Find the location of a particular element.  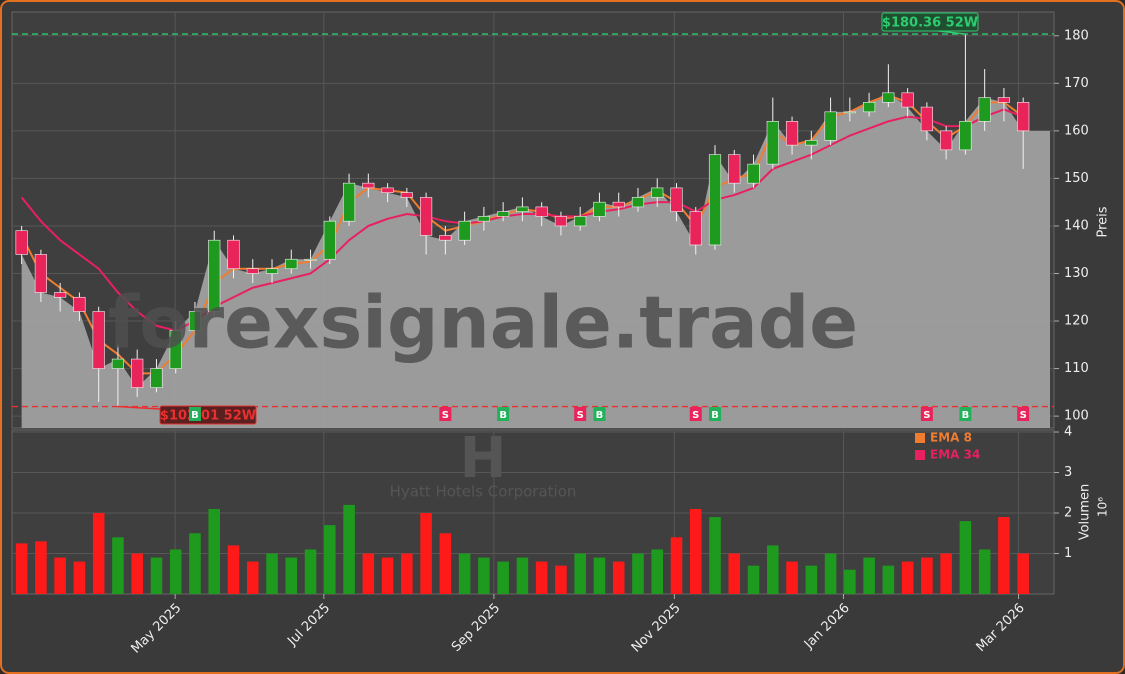

y-tick-label: 100 is located at coordinates (1076, 416).